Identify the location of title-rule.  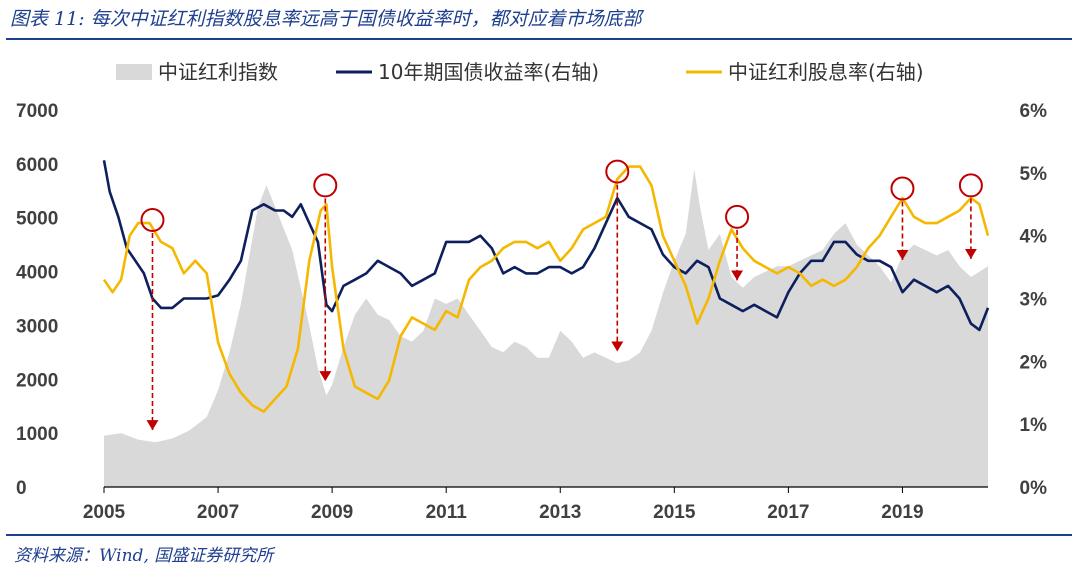
(539, 39).